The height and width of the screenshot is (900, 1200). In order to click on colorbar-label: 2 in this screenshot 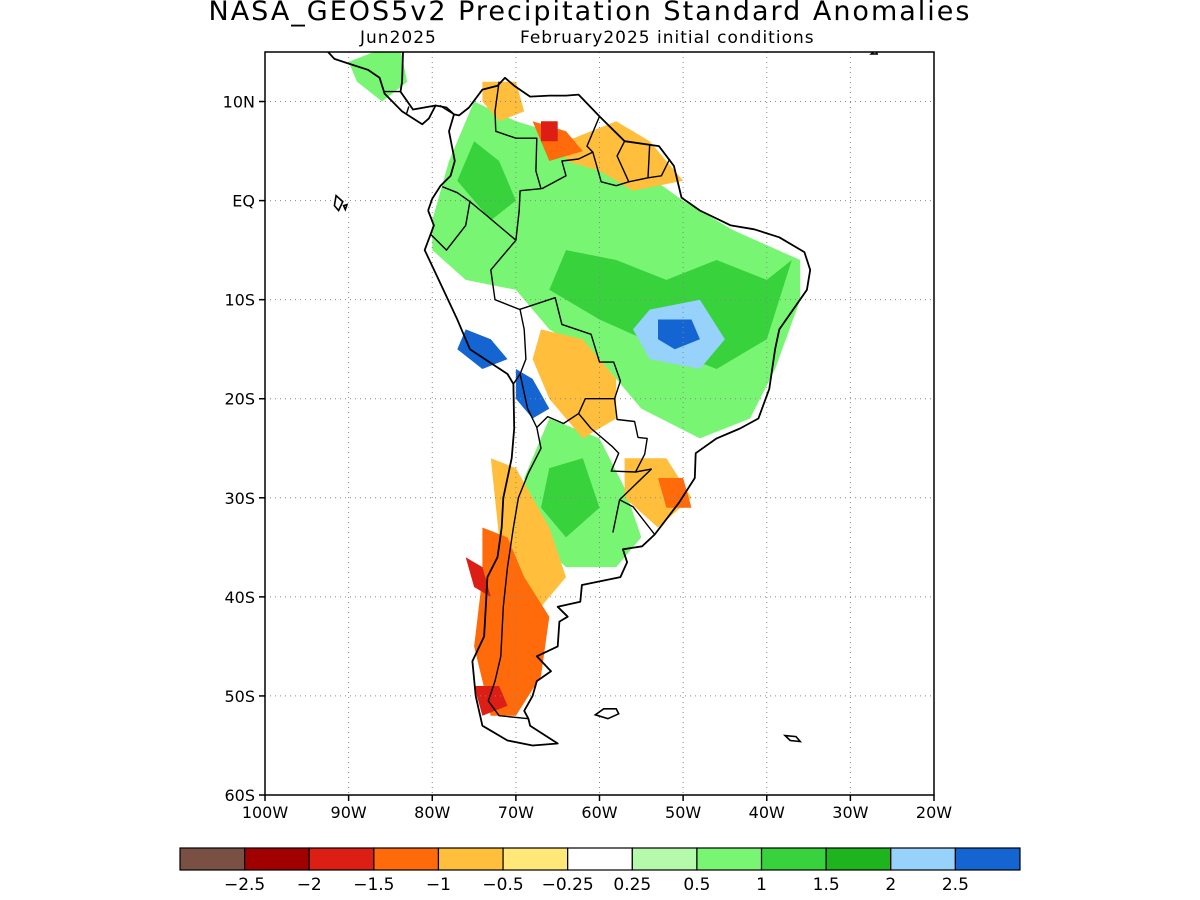, I will do `click(890, 885)`.